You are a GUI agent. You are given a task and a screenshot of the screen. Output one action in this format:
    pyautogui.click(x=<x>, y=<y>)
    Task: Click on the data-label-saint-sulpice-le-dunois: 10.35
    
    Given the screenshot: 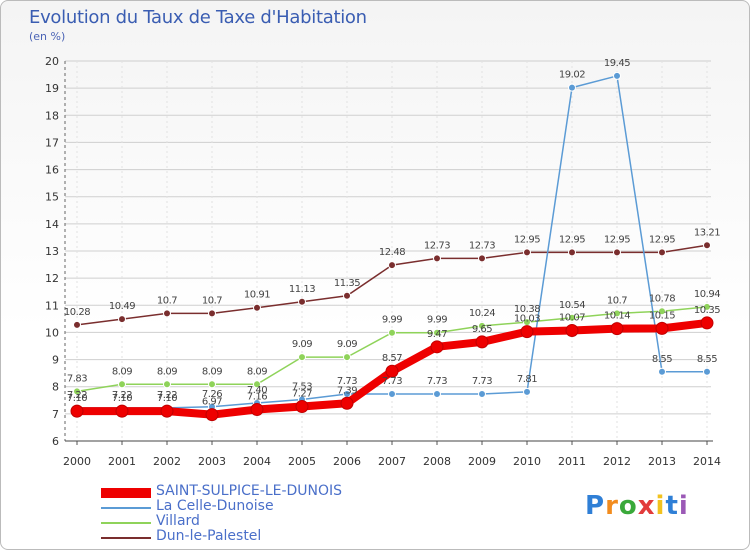 What is the action you would take?
    pyautogui.click(x=707, y=310)
    